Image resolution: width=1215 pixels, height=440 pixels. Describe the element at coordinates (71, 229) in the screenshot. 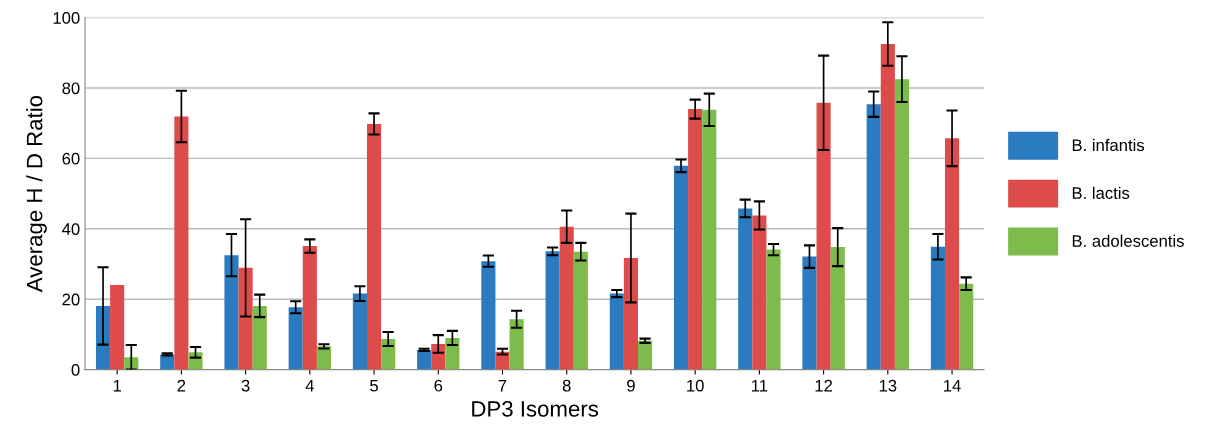

I see `y-tick-label: 40` at that location.